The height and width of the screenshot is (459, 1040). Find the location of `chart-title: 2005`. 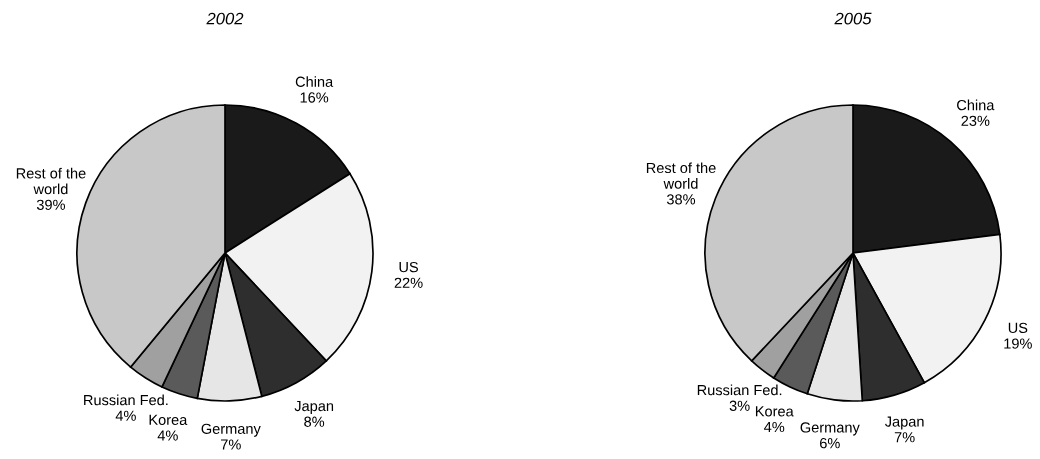

chart-title: 2005 is located at coordinates (853, 18).